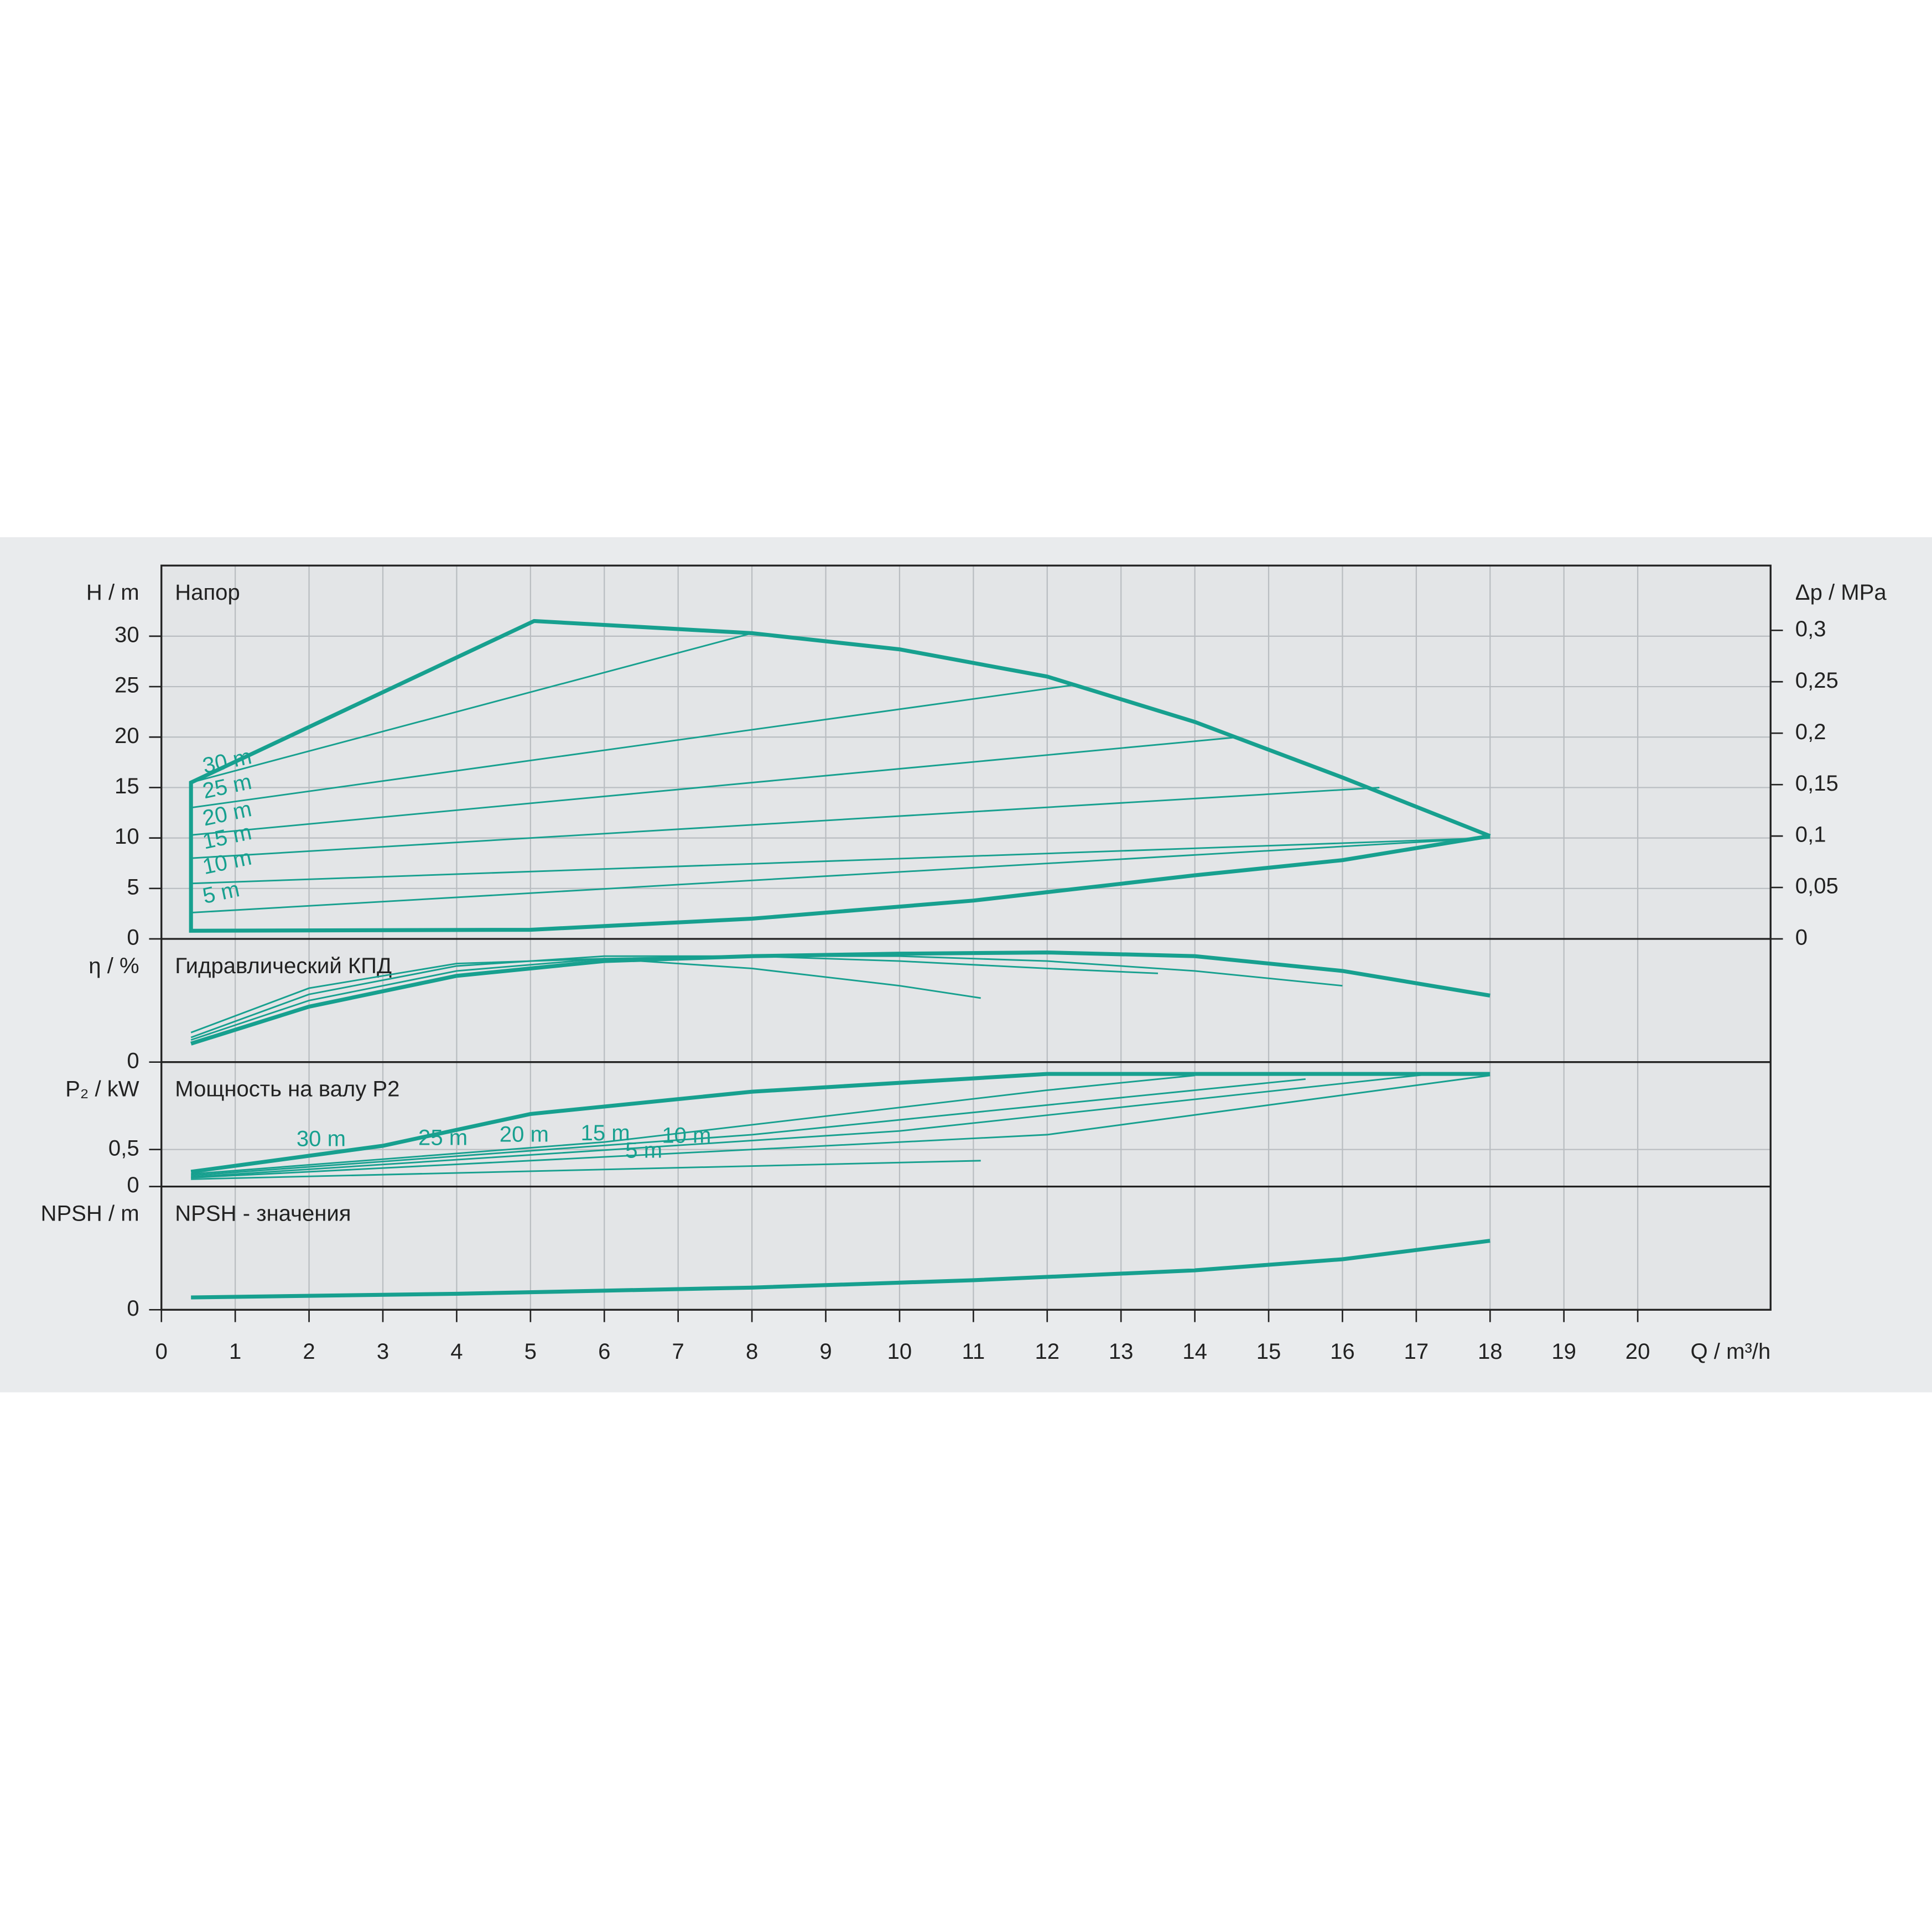  What do you see at coordinates (1637, 1351) in the screenshot?
I see `x-tick-label: 20` at bounding box center [1637, 1351].